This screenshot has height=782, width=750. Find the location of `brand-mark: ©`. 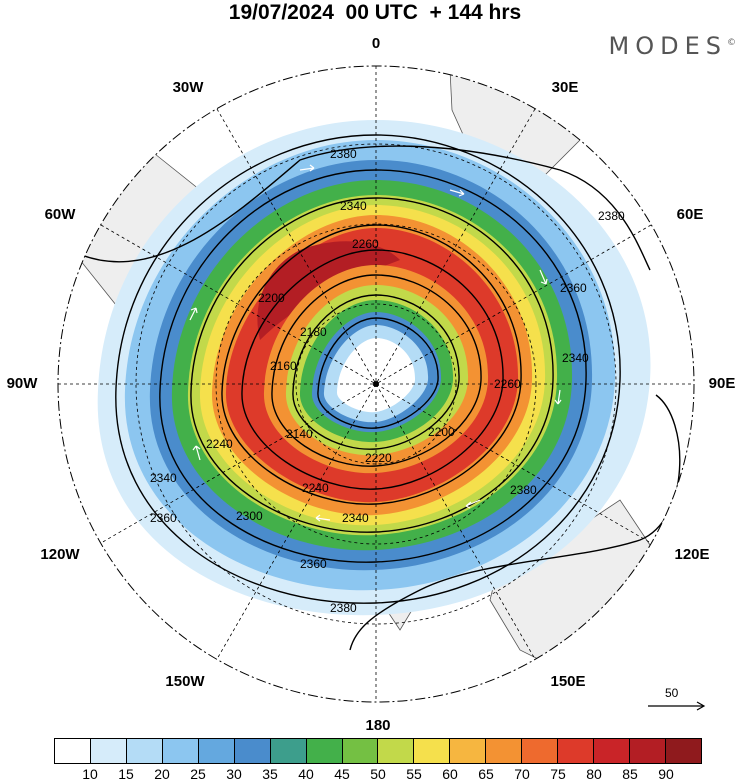

brand-mark: © is located at coordinates (731, 43).